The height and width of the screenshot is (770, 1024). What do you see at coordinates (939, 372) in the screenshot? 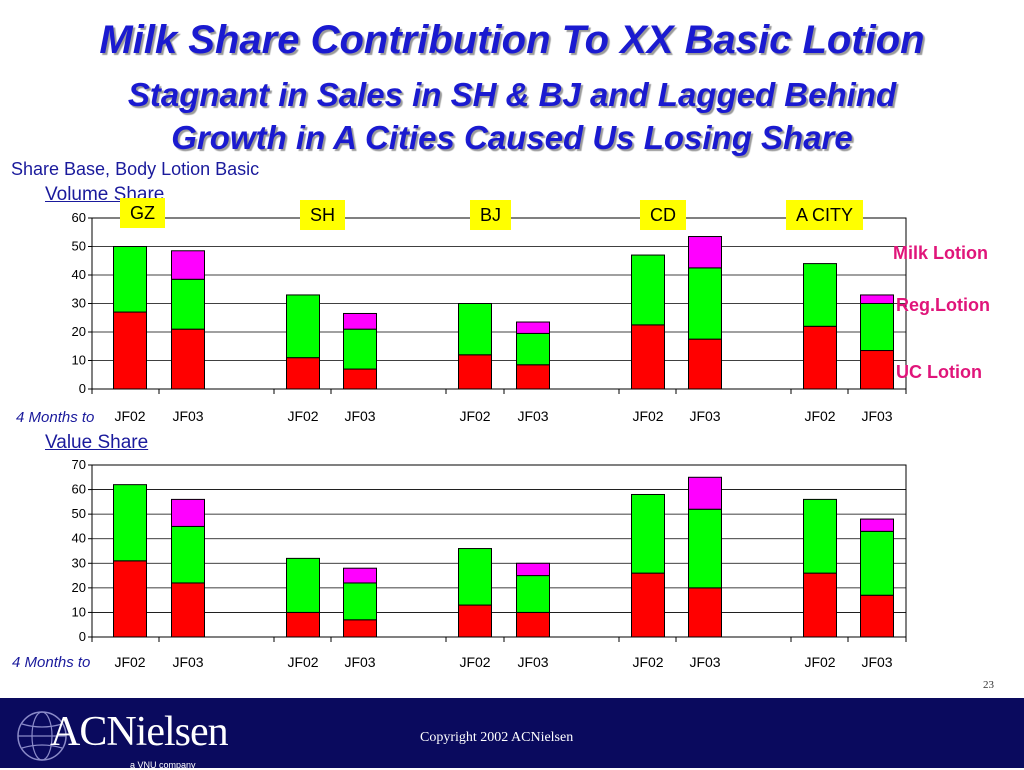
I see `legend-uc-lotion: UC Lotion` at bounding box center [939, 372].